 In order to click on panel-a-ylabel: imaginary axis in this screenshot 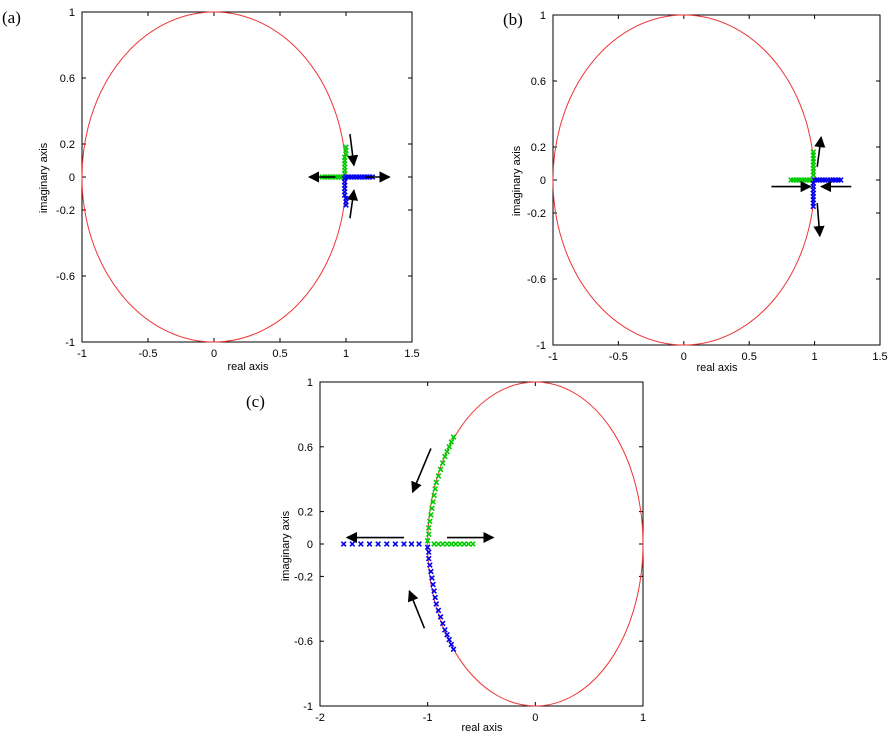, I will do `click(44, 177)`.